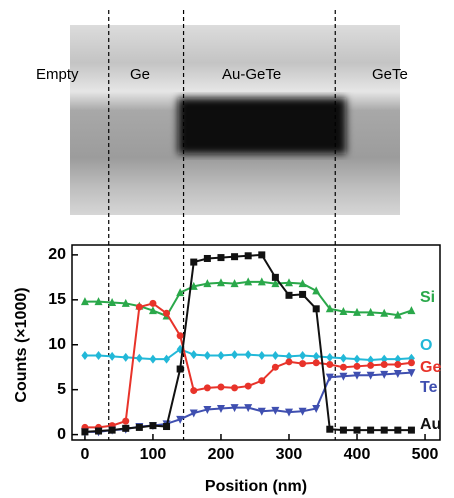 The width and height of the screenshot is (454, 498). What do you see at coordinates (84, 454) in the screenshot?
I see `x-tick-label: 0` at bounding box center [84, 454].